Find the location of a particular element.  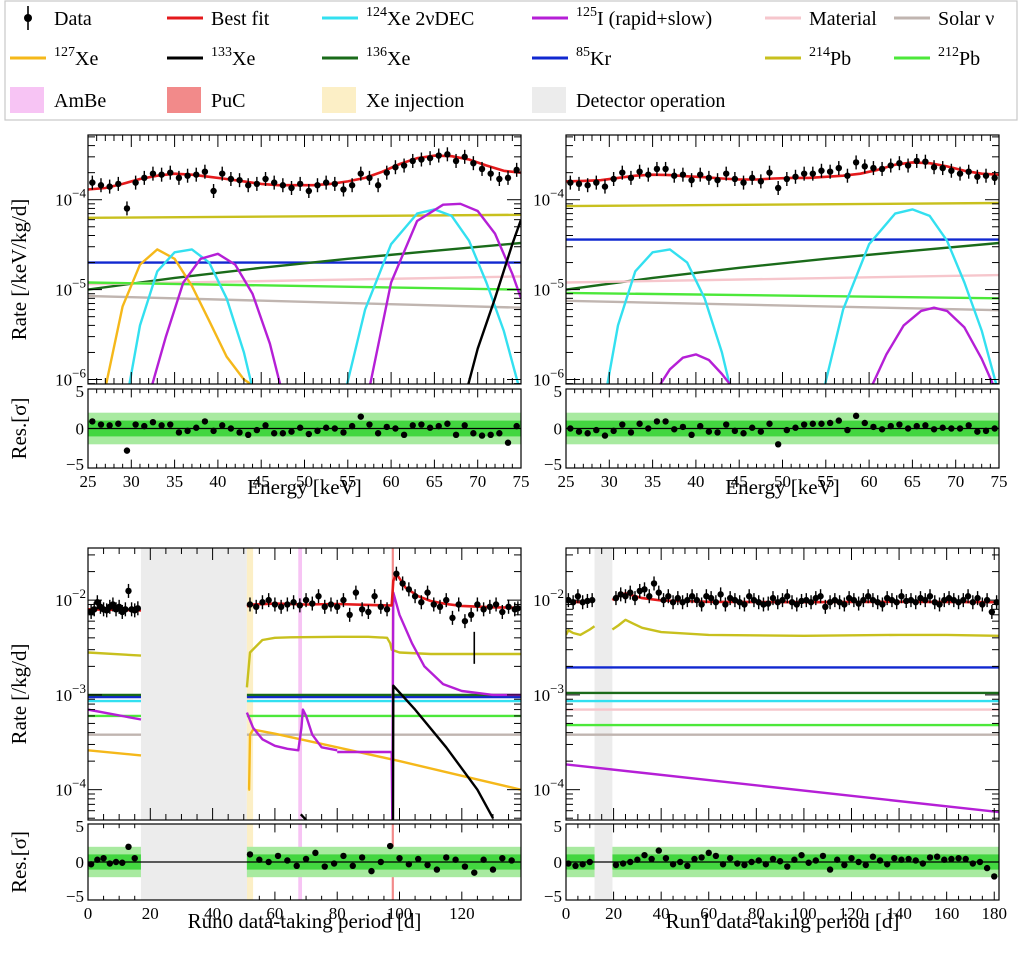

x-tick-label: 50 is located at coordinates (782, 481).